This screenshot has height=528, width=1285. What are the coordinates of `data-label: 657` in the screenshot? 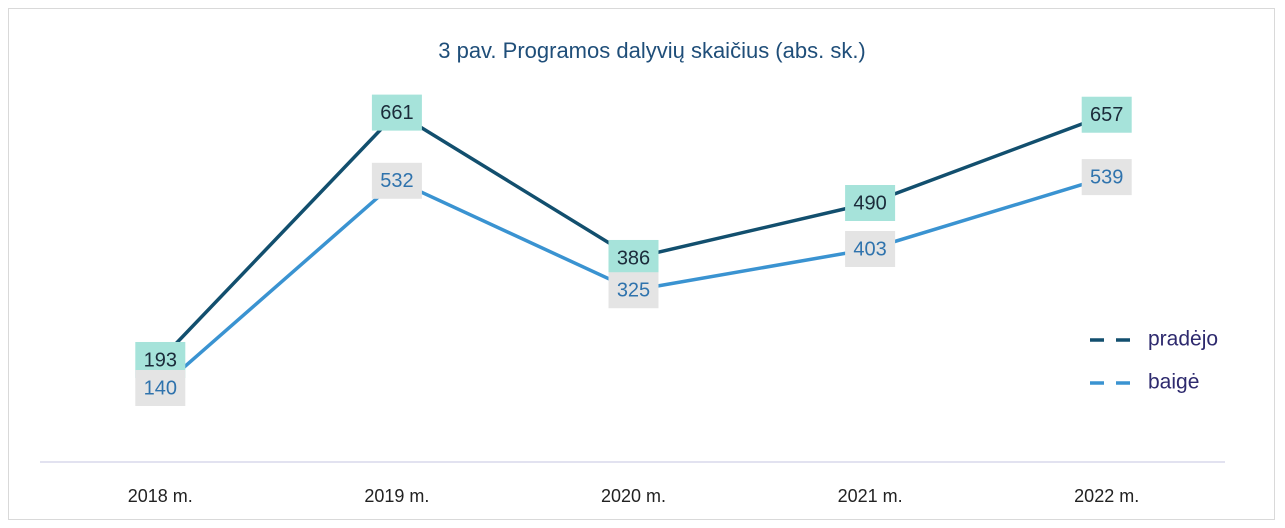 It's located at (1106, 115).